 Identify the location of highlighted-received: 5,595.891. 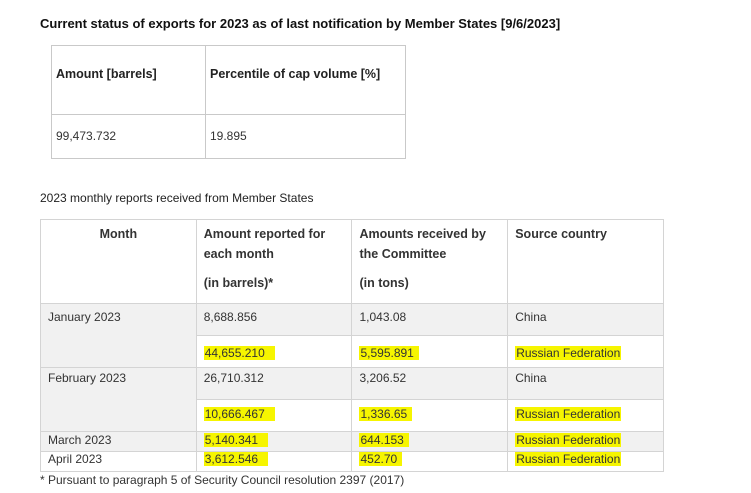
(389, 353).